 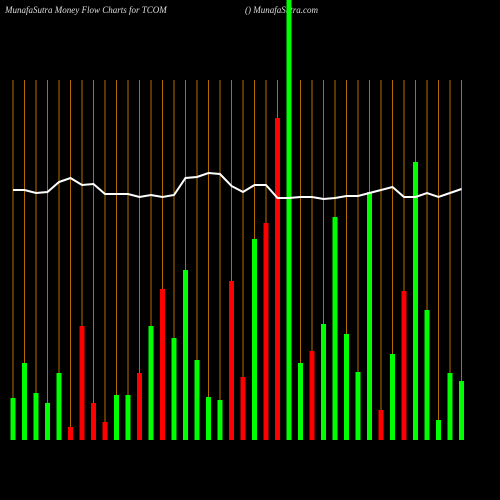 I want to click on money-flow-line, so click(x=237, y=186).